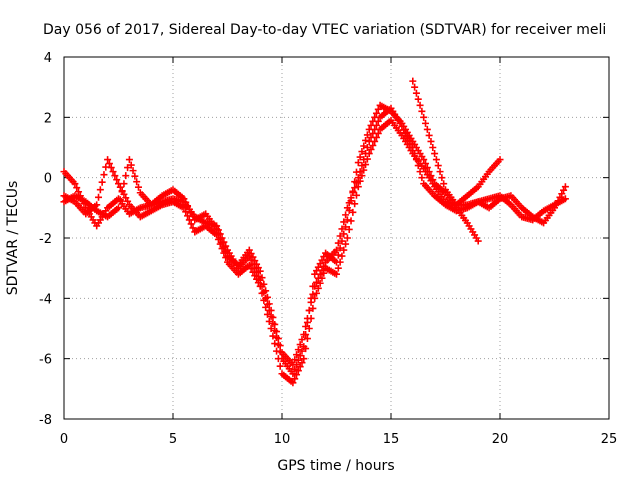 This screenshot has height=480, width=640. Describe the element at coordinates (609, 439) in the screenshot. I see `x-tick-label: 25` at that location.